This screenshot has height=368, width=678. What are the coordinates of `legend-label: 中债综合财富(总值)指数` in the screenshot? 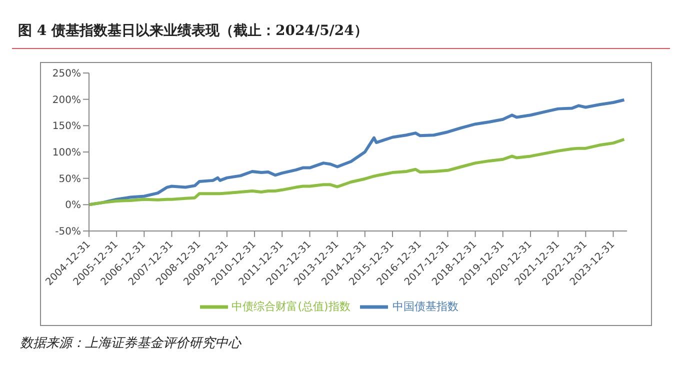 It's located at (291, 307).